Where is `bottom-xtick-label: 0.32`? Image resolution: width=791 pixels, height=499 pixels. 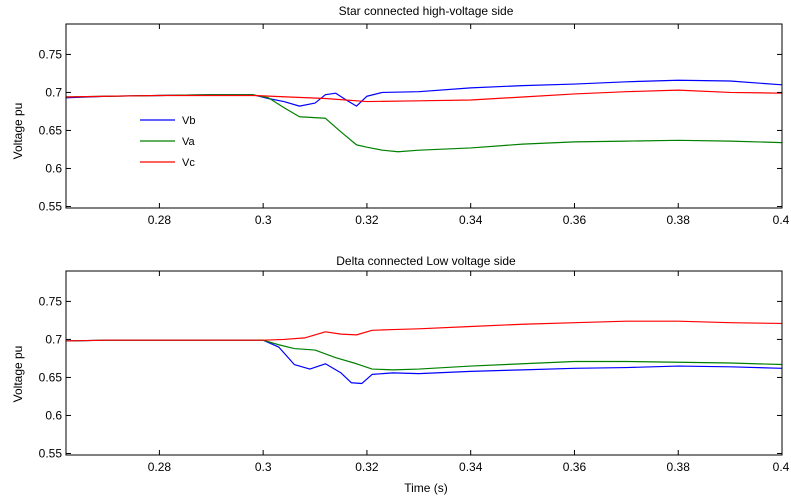 bottom-xtick-label: 0.32 is located at coordinates (367, 467).